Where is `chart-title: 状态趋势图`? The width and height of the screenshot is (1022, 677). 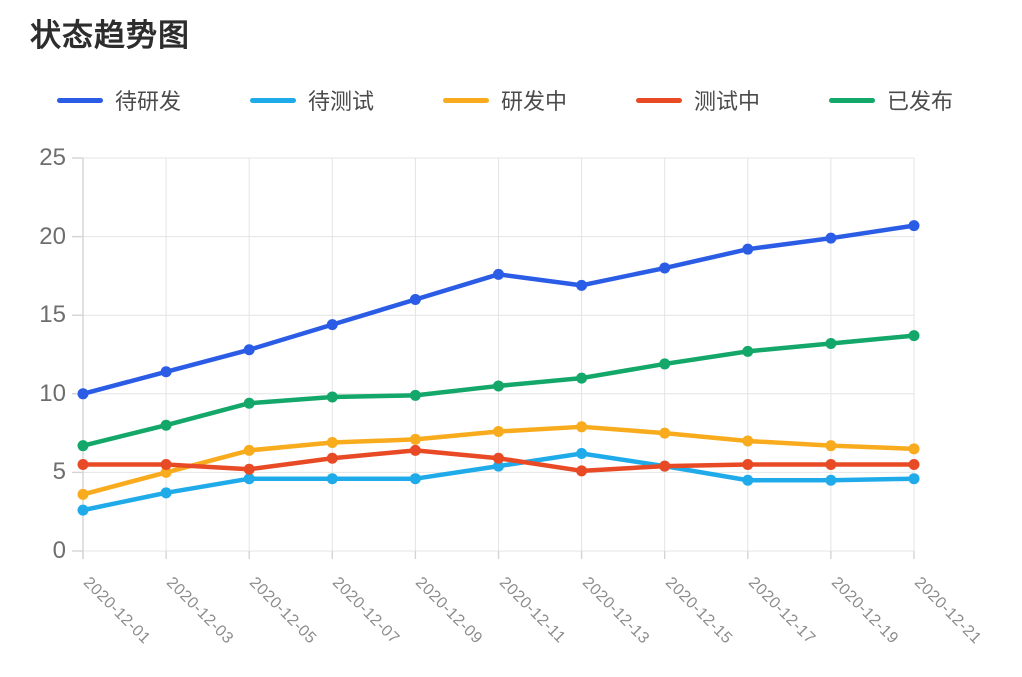
chart-title: 状态趋势图 is located at coordinates (110, 35).